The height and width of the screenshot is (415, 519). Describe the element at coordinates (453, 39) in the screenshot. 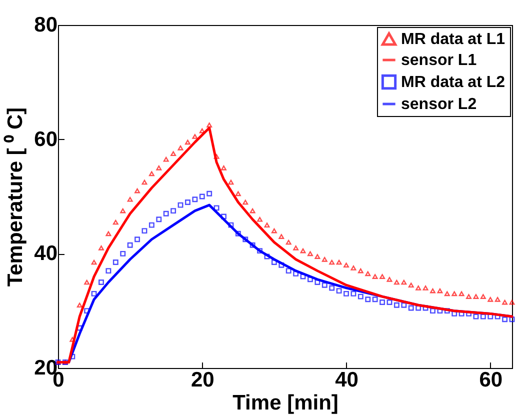

I see `legend-label: MR data at L1` at that location.